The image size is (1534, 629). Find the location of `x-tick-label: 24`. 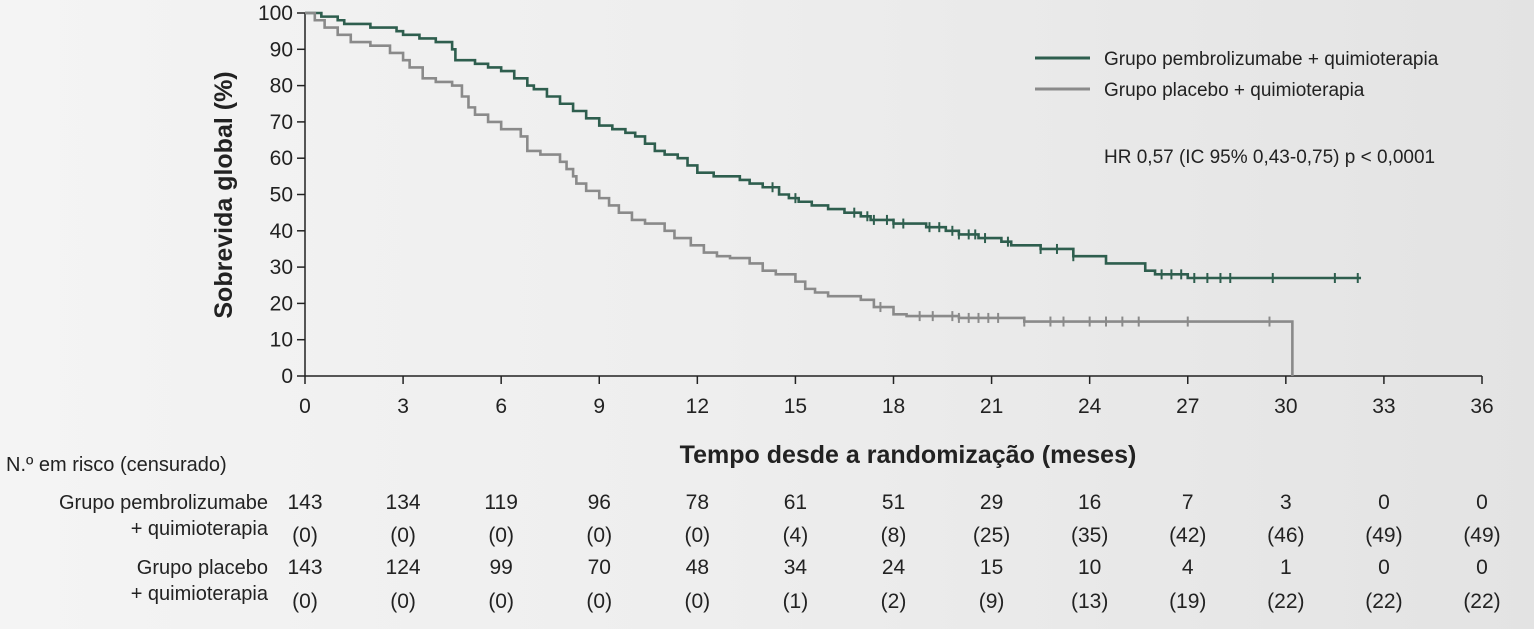

x-tick-label: 24 is located at coordinates (1090, 406).